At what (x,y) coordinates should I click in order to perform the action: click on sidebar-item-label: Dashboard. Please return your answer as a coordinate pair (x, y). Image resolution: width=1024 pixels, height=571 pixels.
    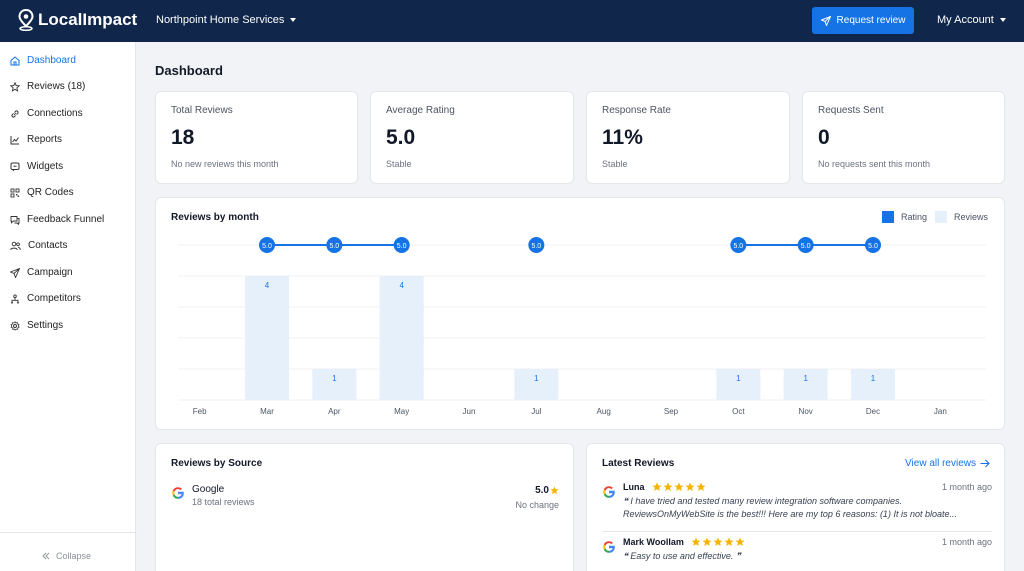
    Looking at the image, I should click on (51, 60).